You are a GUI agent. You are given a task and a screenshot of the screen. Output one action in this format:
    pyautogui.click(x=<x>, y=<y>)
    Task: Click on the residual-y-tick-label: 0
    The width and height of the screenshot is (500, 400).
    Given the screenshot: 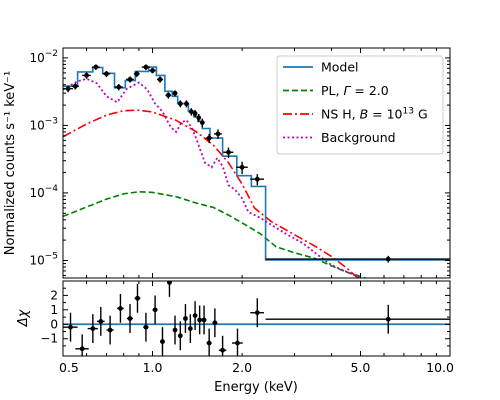 What is the action you would take?
    pyautogui.click(x=54, y=324)
    